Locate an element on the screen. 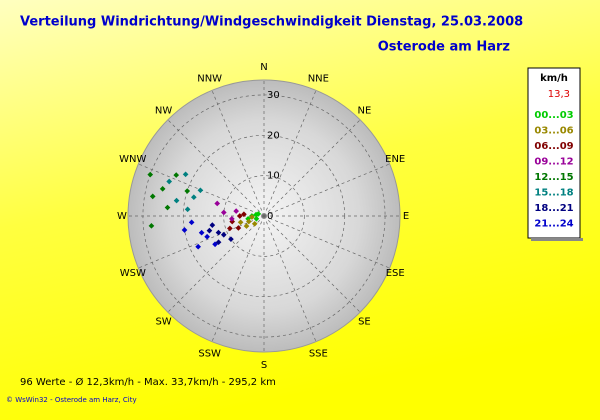 The image size is (600, 420). direction-label: NNW is located at coordinates (209, 78).